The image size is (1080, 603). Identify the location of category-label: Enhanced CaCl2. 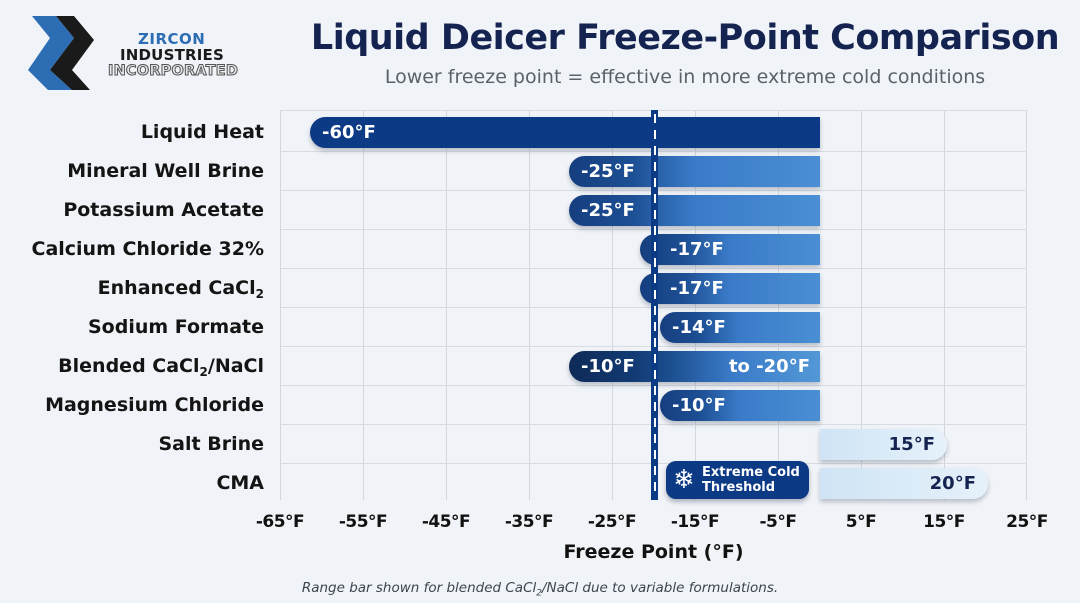
(180, 289).